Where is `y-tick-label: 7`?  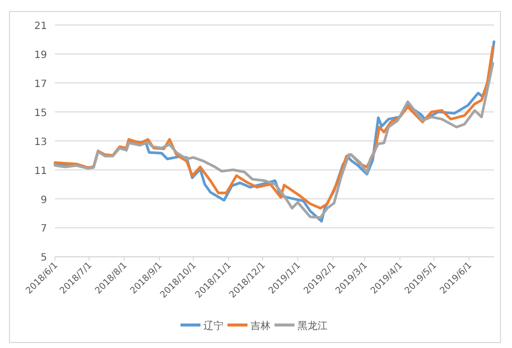 y-tick-label: 7 is located at coordinates (43, 229).